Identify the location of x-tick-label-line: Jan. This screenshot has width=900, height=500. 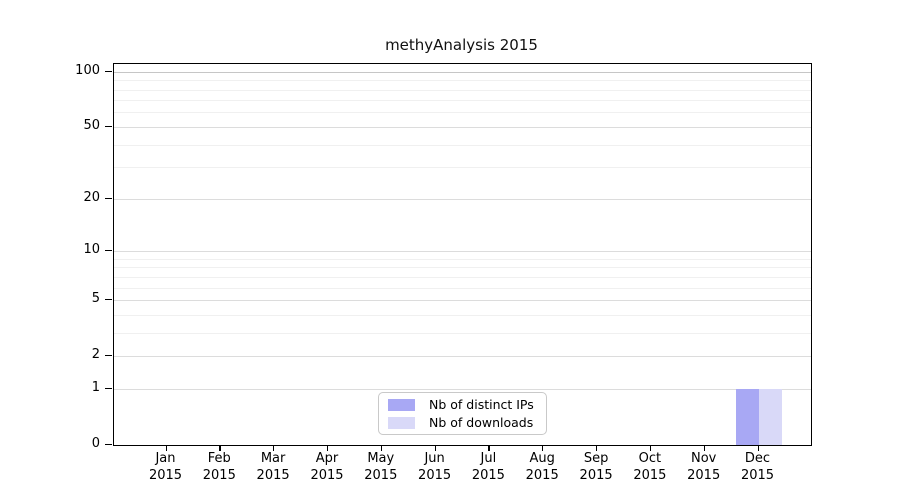
(165, 458).